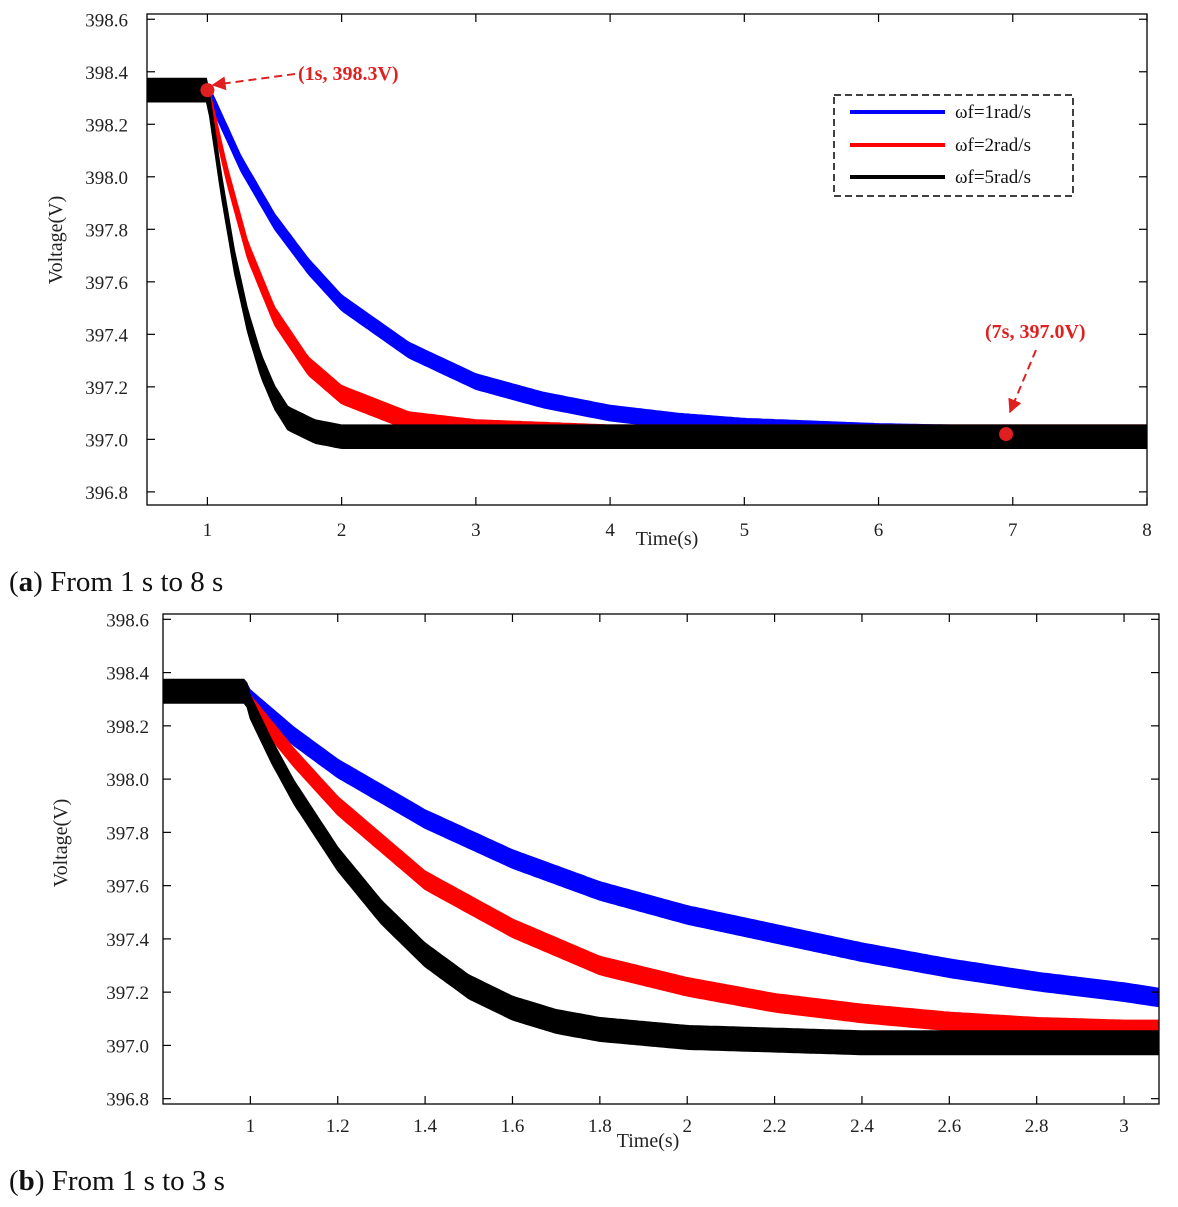  I want to click on annotation-end-label: (7s, 397.0V), so click(1035, 332).